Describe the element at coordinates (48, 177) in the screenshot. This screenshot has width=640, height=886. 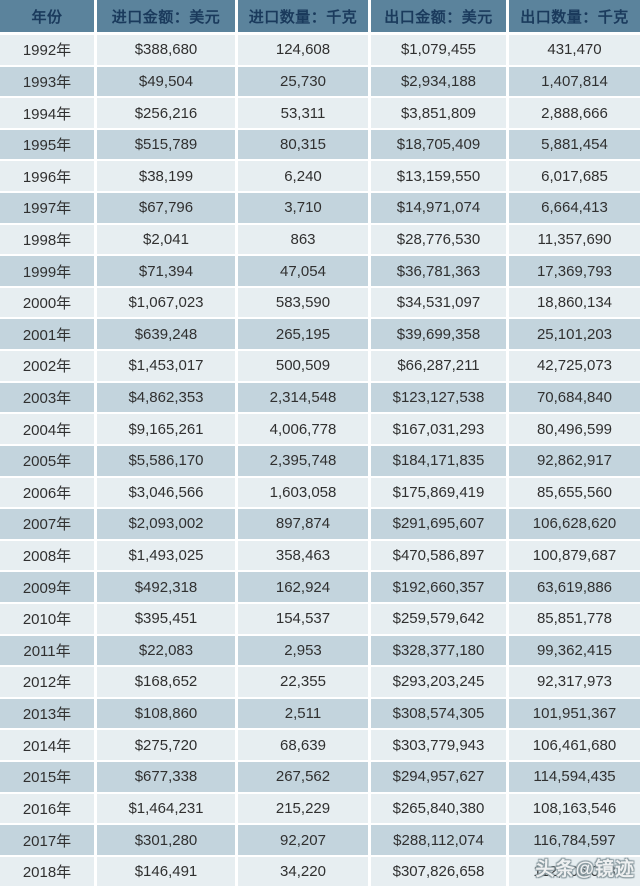
I see `year-cell: 1996年` at that location.